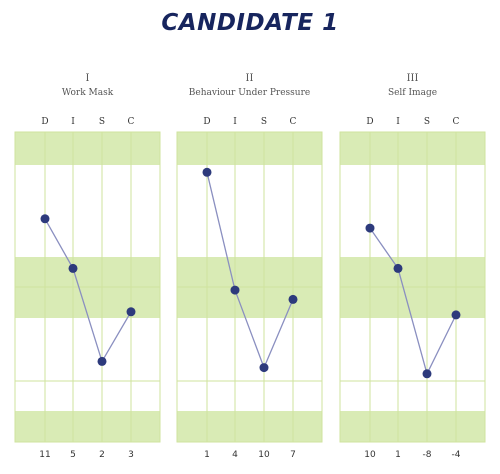  I want to click on score-label-i: 5, so click(73, 455).